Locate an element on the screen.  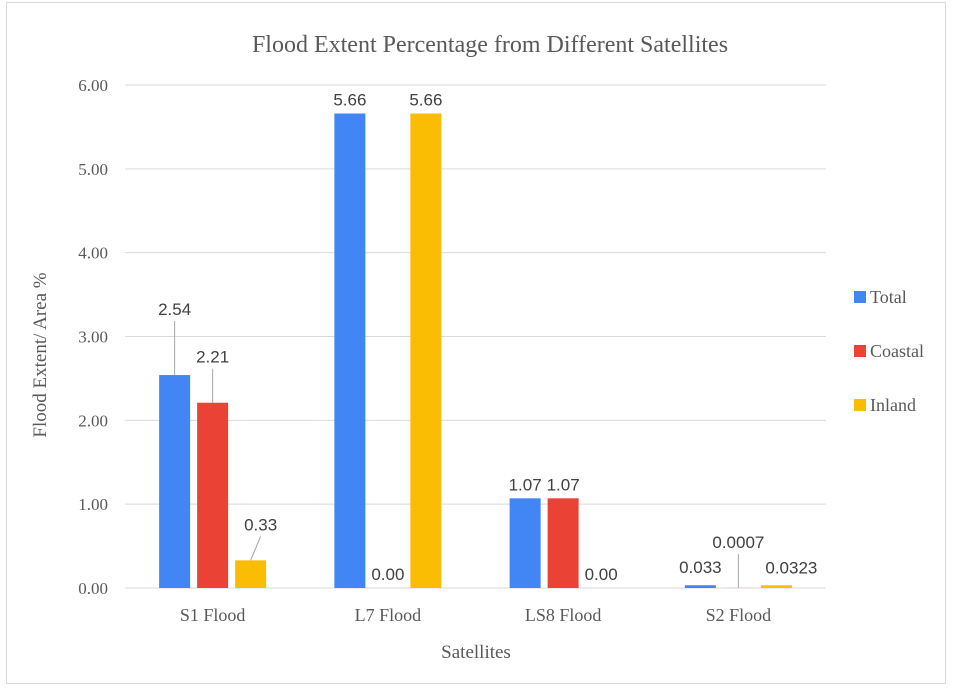
y-tick-label: 3.00 is located at coordinates (93, 337).